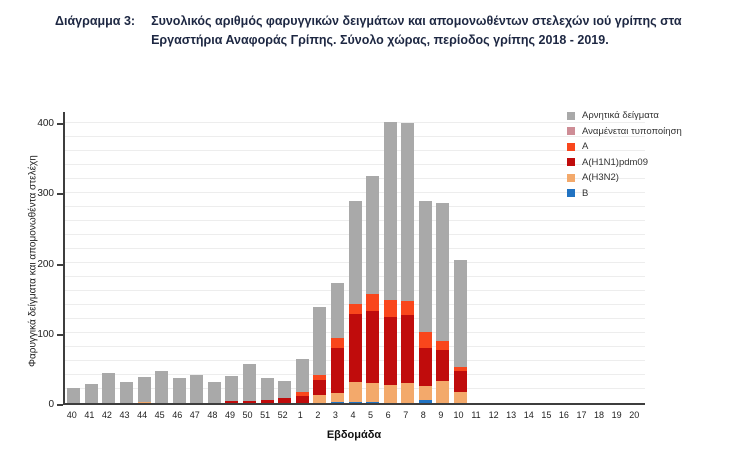  I want to click on x-tick-label-12: 12, so click(493, 415).